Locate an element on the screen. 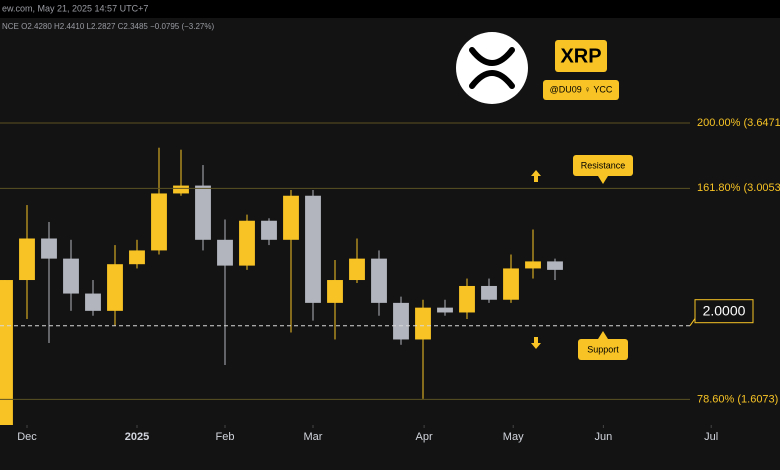  x-tick-label: Feb is located at coordinates (225, 437).